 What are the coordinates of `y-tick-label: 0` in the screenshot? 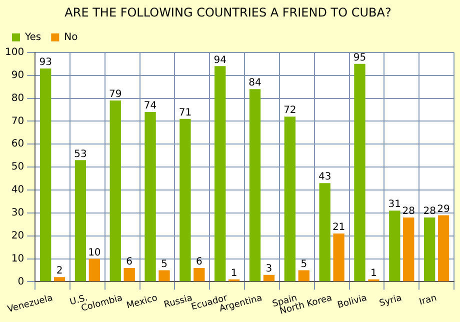 It's located at (21, 282).